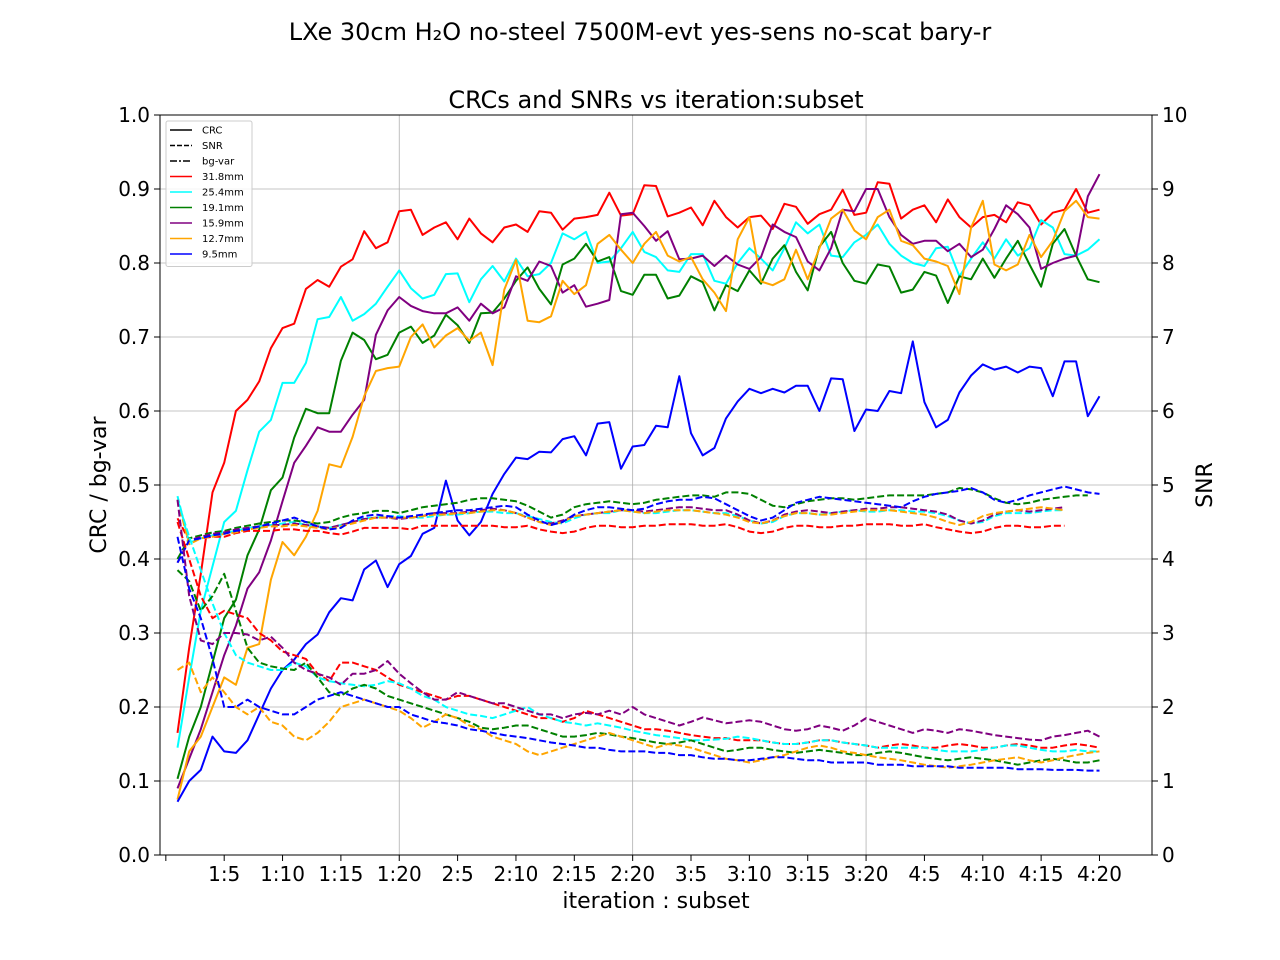 The image size is (1280, 960). Describe the element at coordinates (134, 337) in the screenshot. I see `y-tick-label: 0.7` at that location.